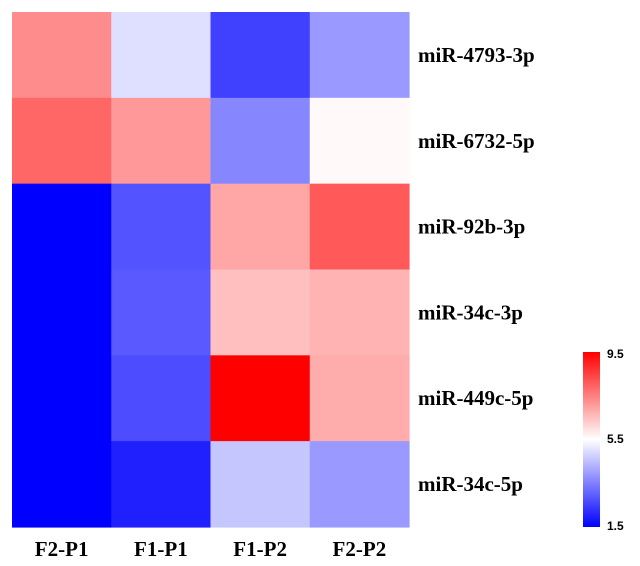  What do you see at coordinates (476, 55) in the screenshot?
I see `row-label: miR-4793-3p` at bounding box center [476, 55].